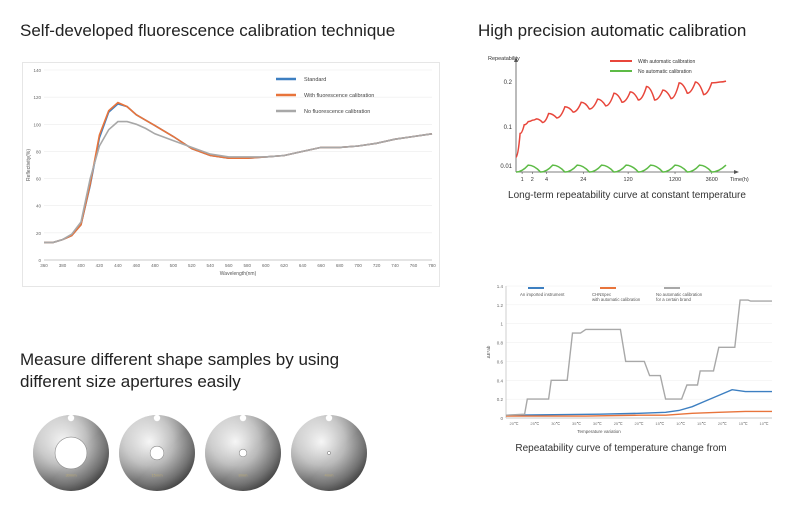  Describe the element at coordinates (340, 265) in the screenshot. I see `x-tick-label: 680` at that location.